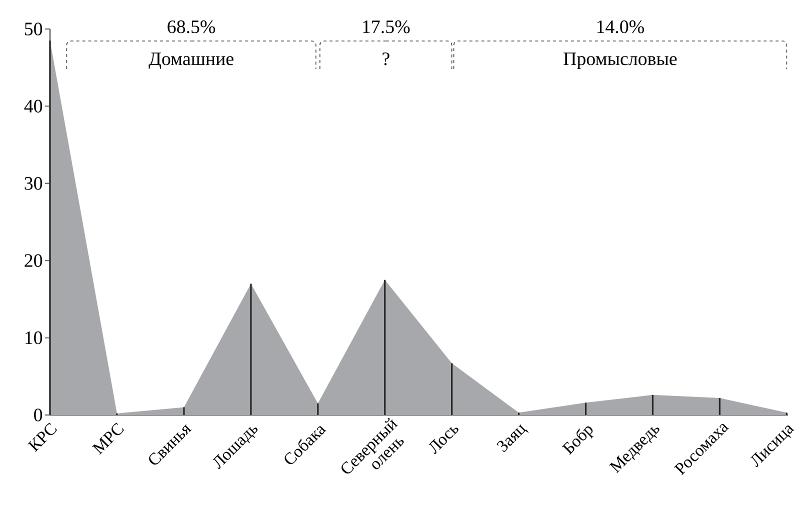  Describe the element at coordinates (192, 27) in the screenshot. I see `annotation: 68.5%` at that location.